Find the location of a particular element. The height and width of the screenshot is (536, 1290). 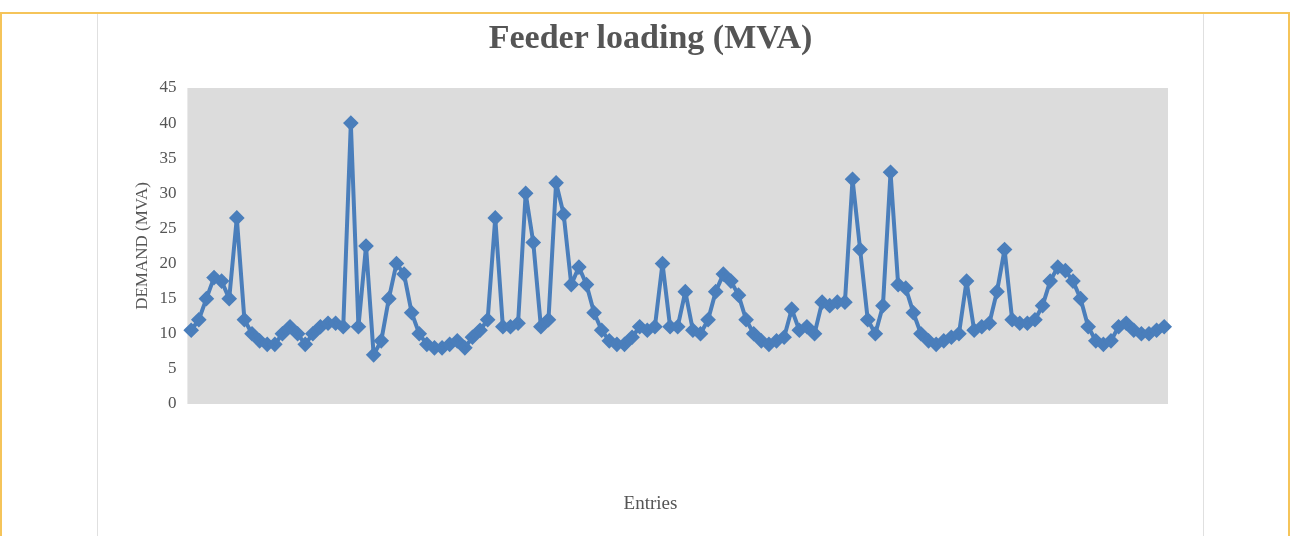

y-tick-label: 45 is located at coordinates (168, 87).